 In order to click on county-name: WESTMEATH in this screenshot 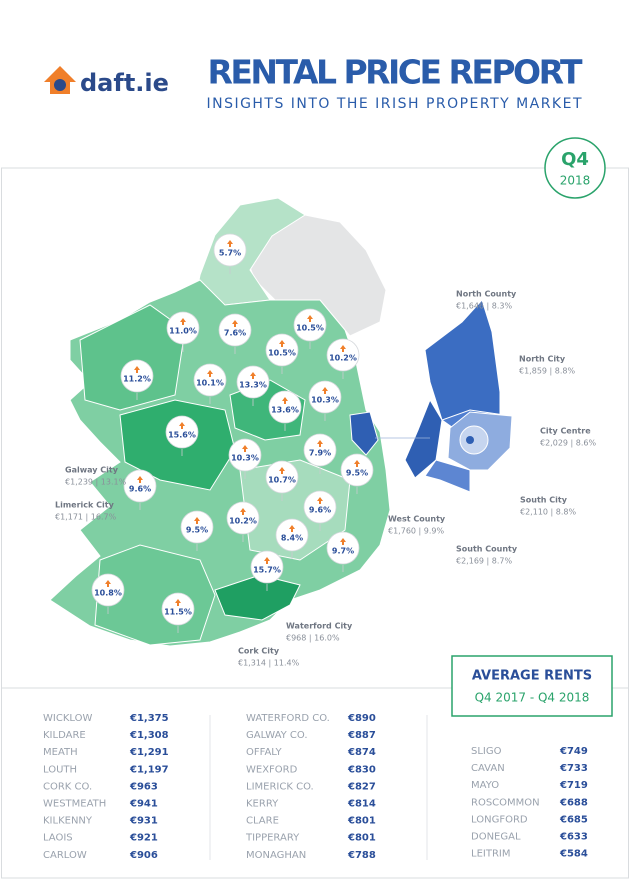, I will do `click(74, 804)`.